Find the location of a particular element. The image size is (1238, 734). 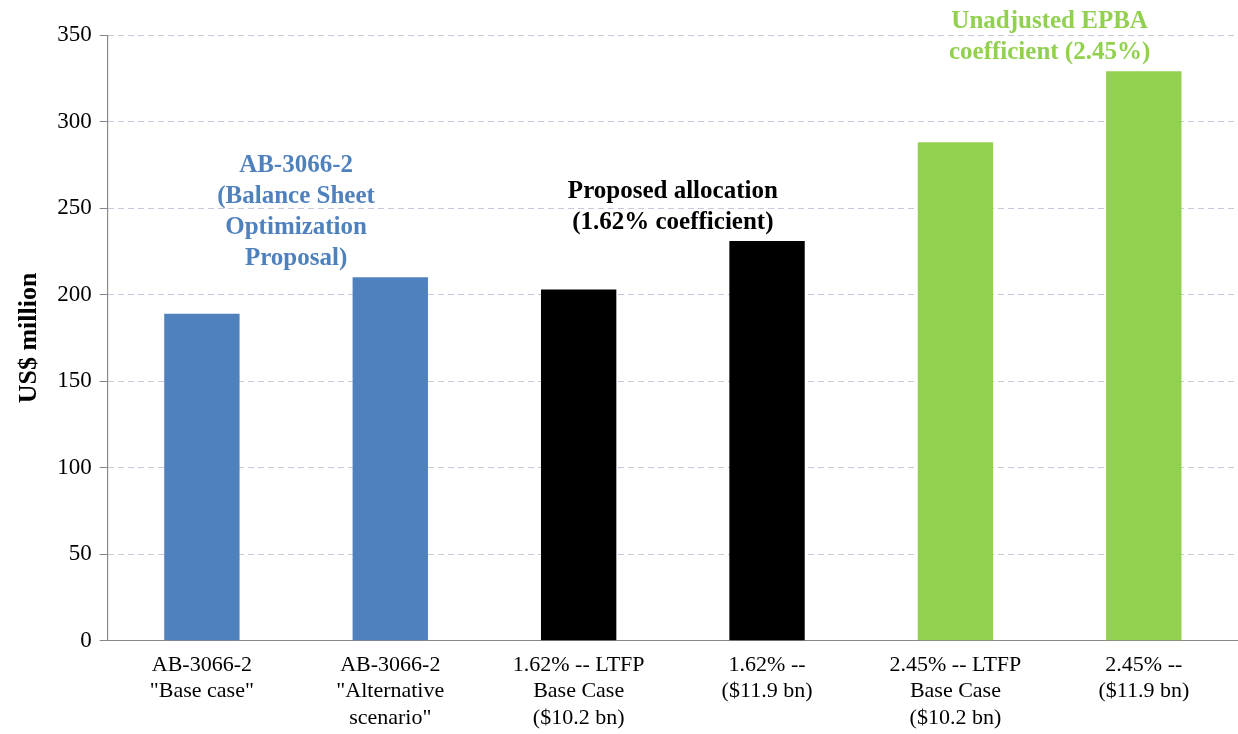

x-tick-label: AB-3066-2 "Alternative scenario" is located at coordinates (390, 689).